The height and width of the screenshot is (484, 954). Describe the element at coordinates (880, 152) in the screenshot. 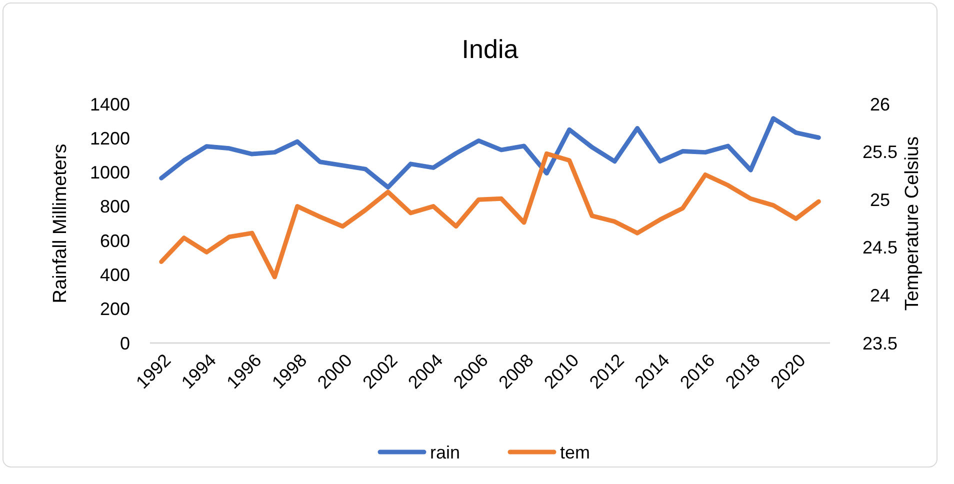

I see `y2-tick-label: 25.5` at that location.